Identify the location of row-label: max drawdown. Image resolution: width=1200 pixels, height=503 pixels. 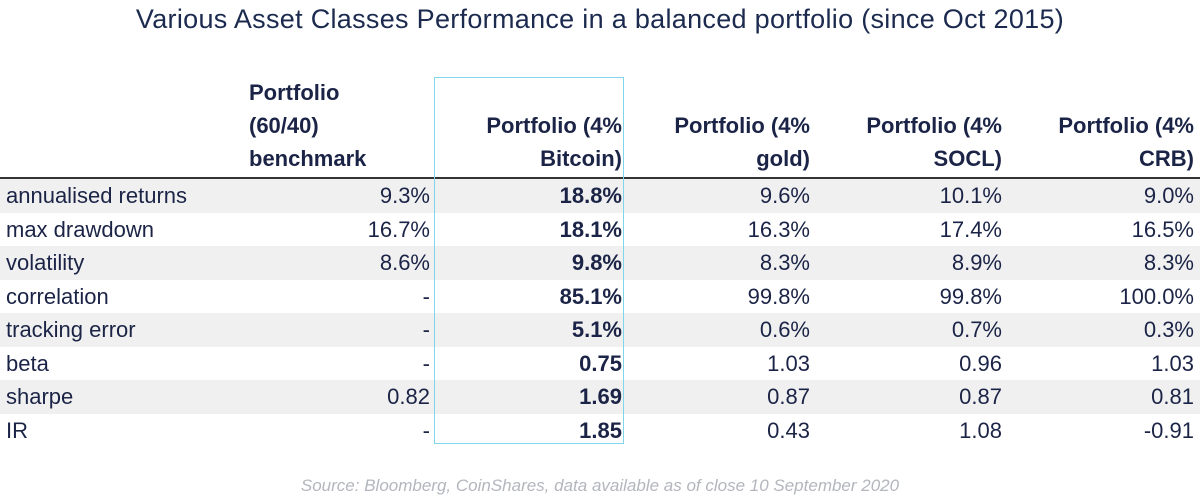
(80, 229).